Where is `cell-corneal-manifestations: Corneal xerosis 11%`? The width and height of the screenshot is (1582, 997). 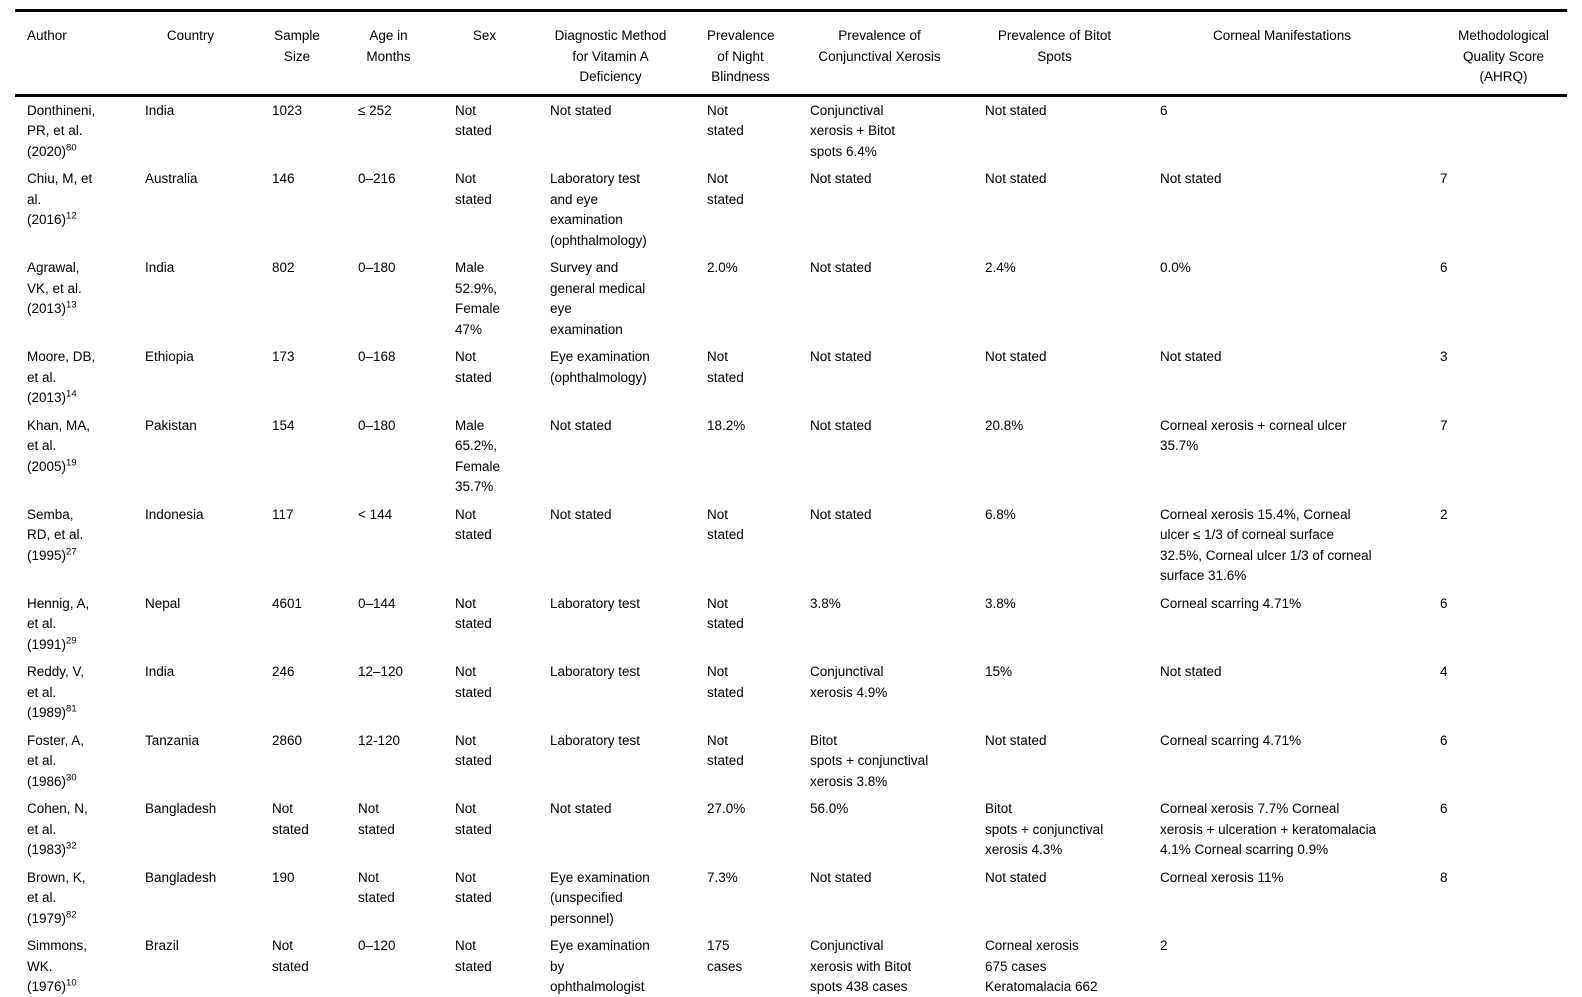
cell-corneal-manifestations: Corneal xerosis 11% is located at coordinates (1222, 877).